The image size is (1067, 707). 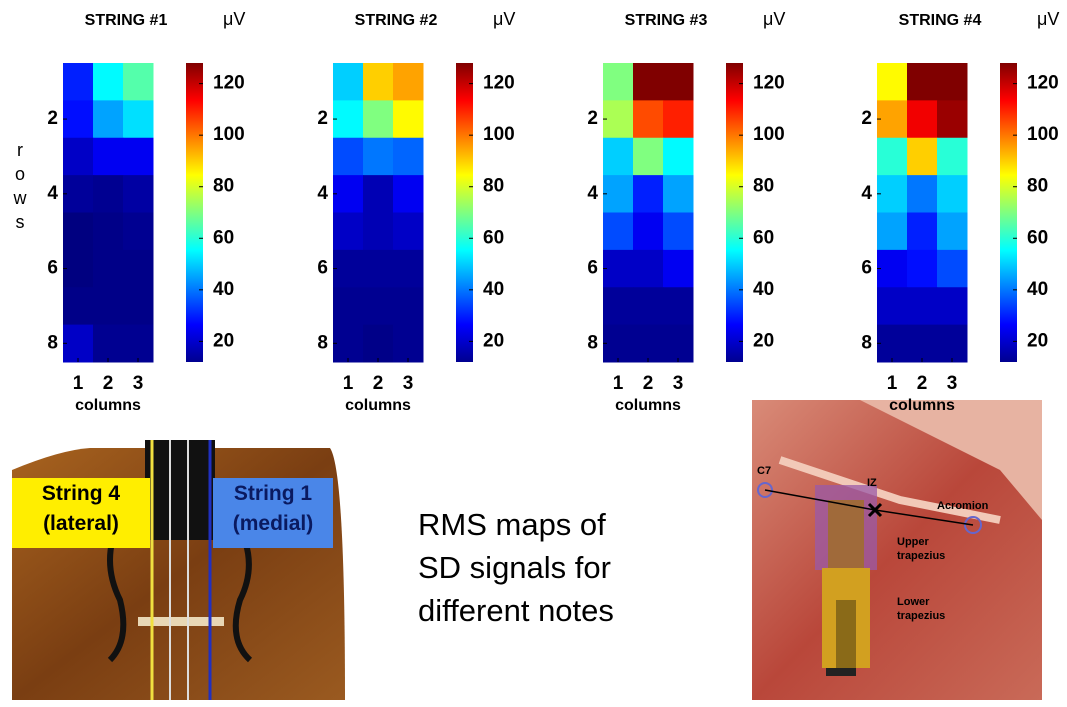 What do you see at coordinates (81, 523) in the screenshot?
I see `violin-label: (lateral)` at bounding box center [81, 523].